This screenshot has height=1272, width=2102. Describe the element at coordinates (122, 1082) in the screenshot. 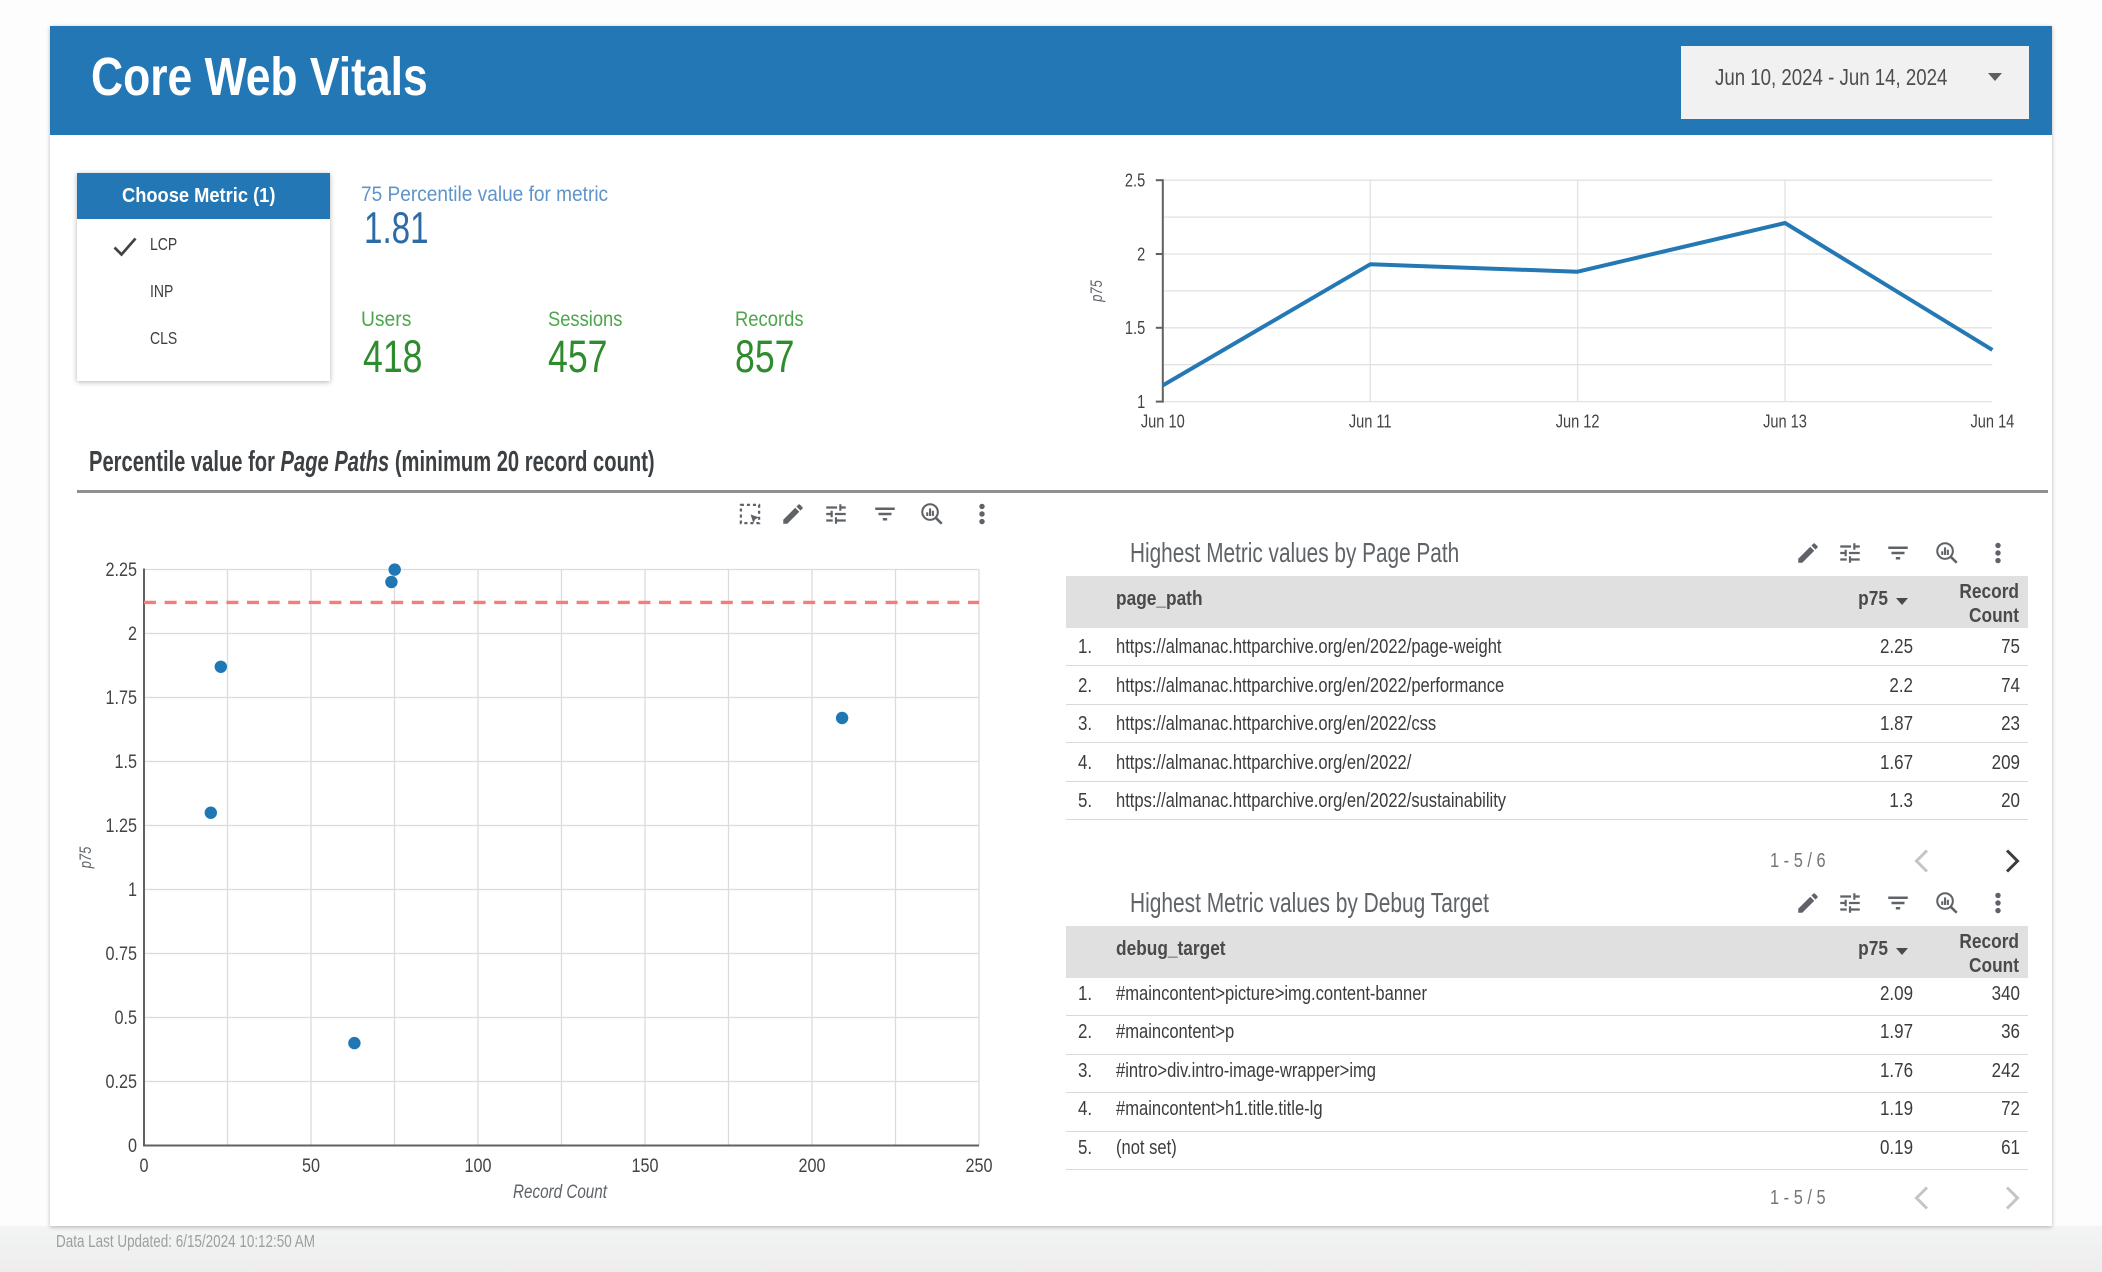

I see `svg-text: 0.25` at that location.